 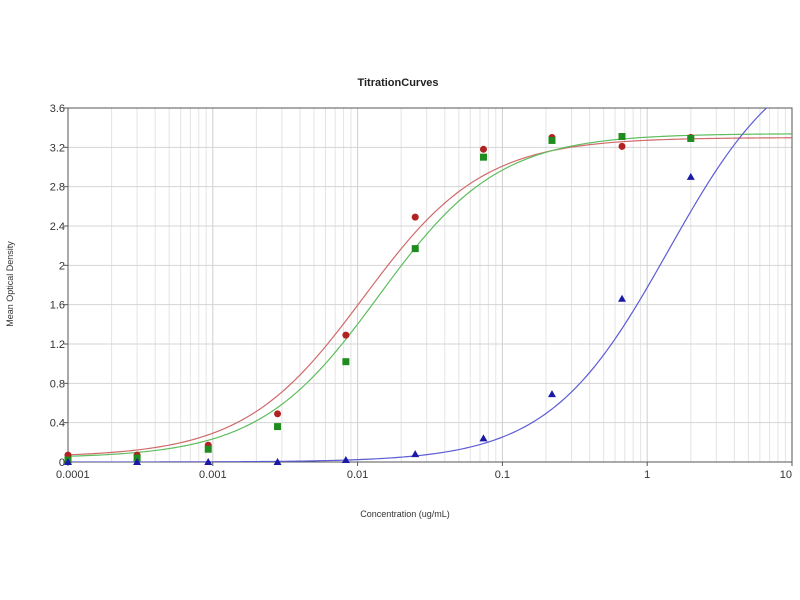 What do you see at coordinates (57, 227) in the screenshot?
I see `y-tick-label: 2.4` at bounding box center [57, 227].